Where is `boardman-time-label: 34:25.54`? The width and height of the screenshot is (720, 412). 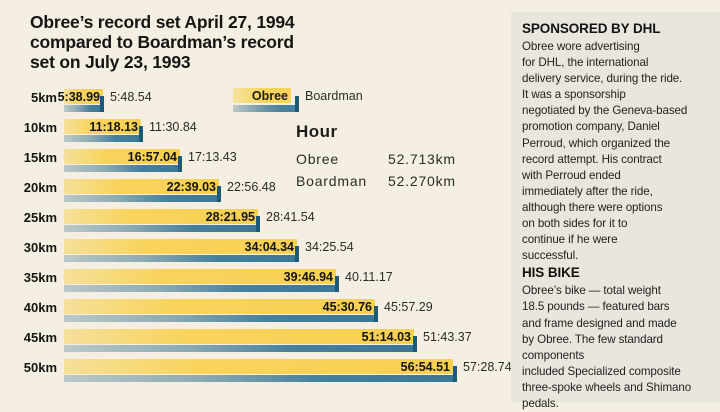
boardman-time-label: 34:25.54 is located at coordinates (329, 247).